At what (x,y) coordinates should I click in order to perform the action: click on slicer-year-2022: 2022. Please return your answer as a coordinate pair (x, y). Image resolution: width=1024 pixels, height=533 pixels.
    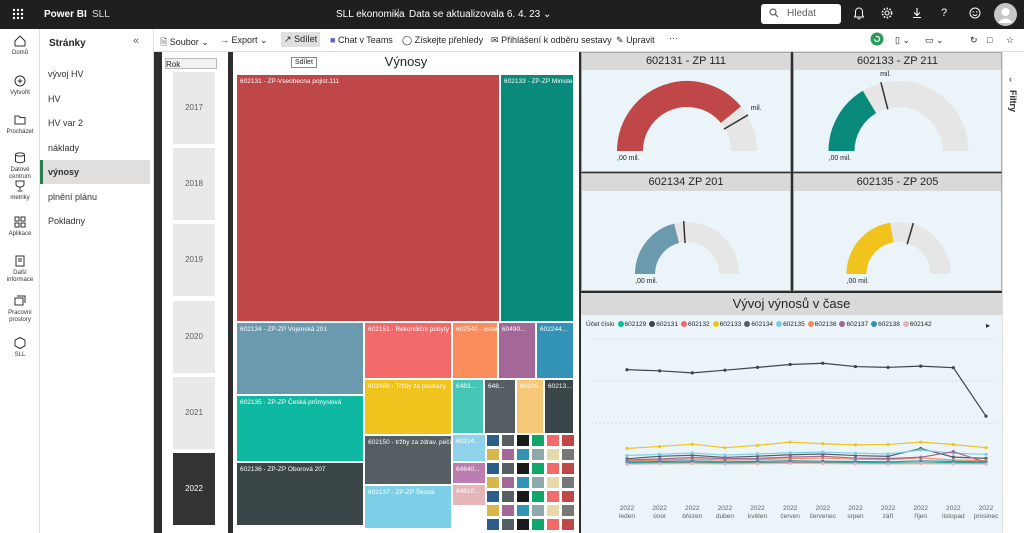
    Looking at the image, I should click on (194, 489).